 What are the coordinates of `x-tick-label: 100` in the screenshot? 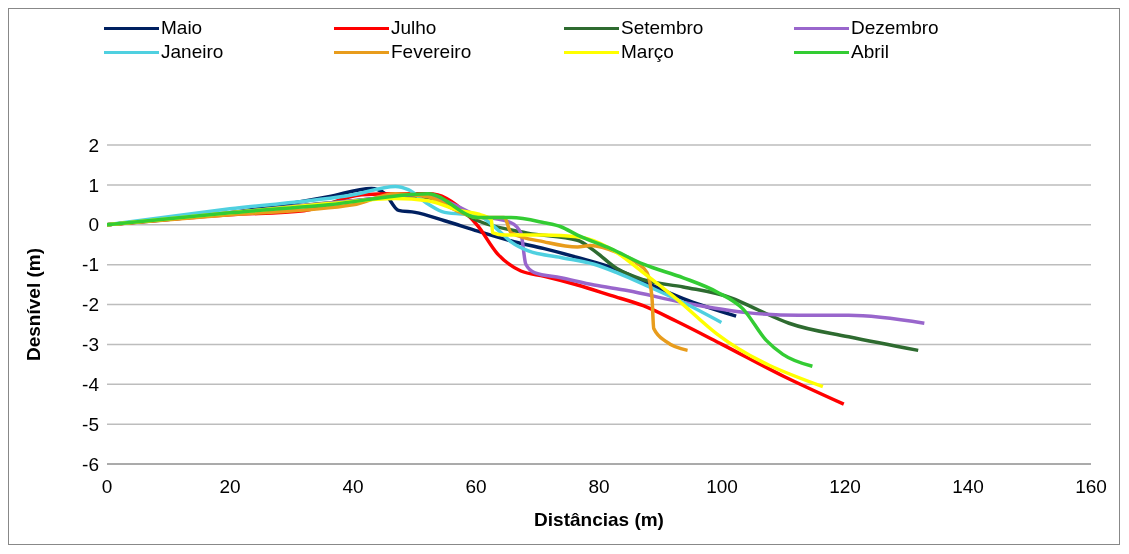 It's located at (722, 487).